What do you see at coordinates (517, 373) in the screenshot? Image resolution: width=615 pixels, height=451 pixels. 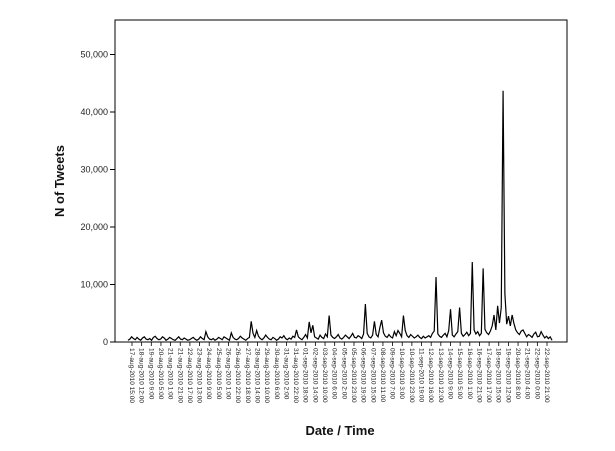 I see `x-tick-label: 20-sep-2010 8:00` at bounding box center [517, 373].